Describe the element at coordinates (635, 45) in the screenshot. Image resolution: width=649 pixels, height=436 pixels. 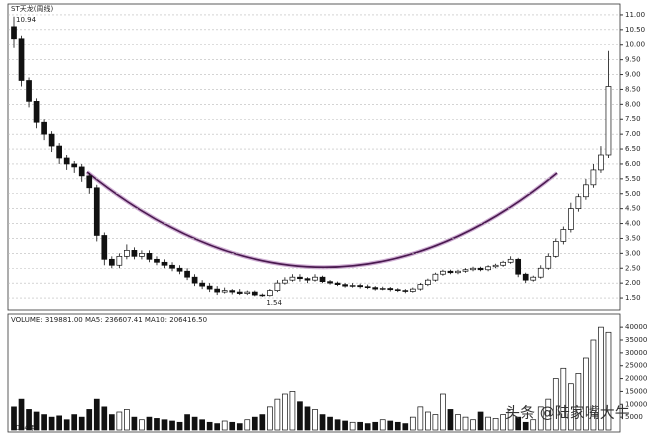
I see `y-tick-label: 10.00` at that location.